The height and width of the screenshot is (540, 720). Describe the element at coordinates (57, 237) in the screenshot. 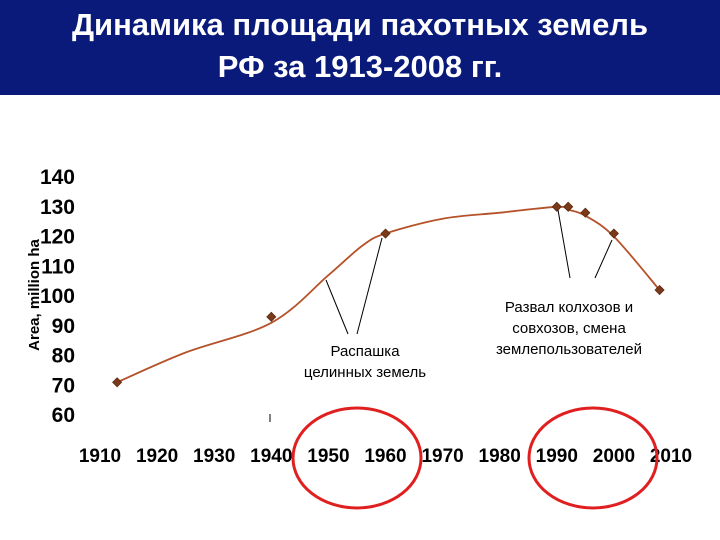

I see `y-tick-label: 120` at that location.